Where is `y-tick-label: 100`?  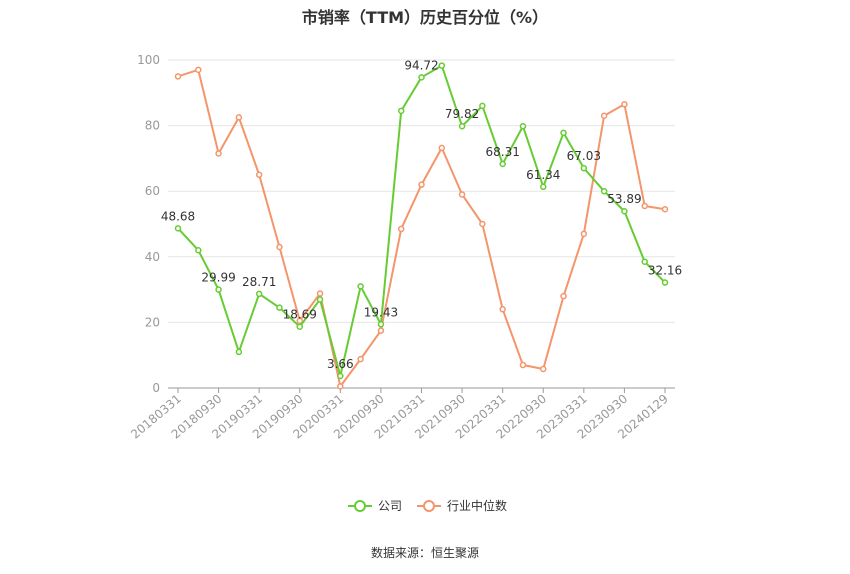 y-tick-label: 100 is located at coordinates (148, 60).